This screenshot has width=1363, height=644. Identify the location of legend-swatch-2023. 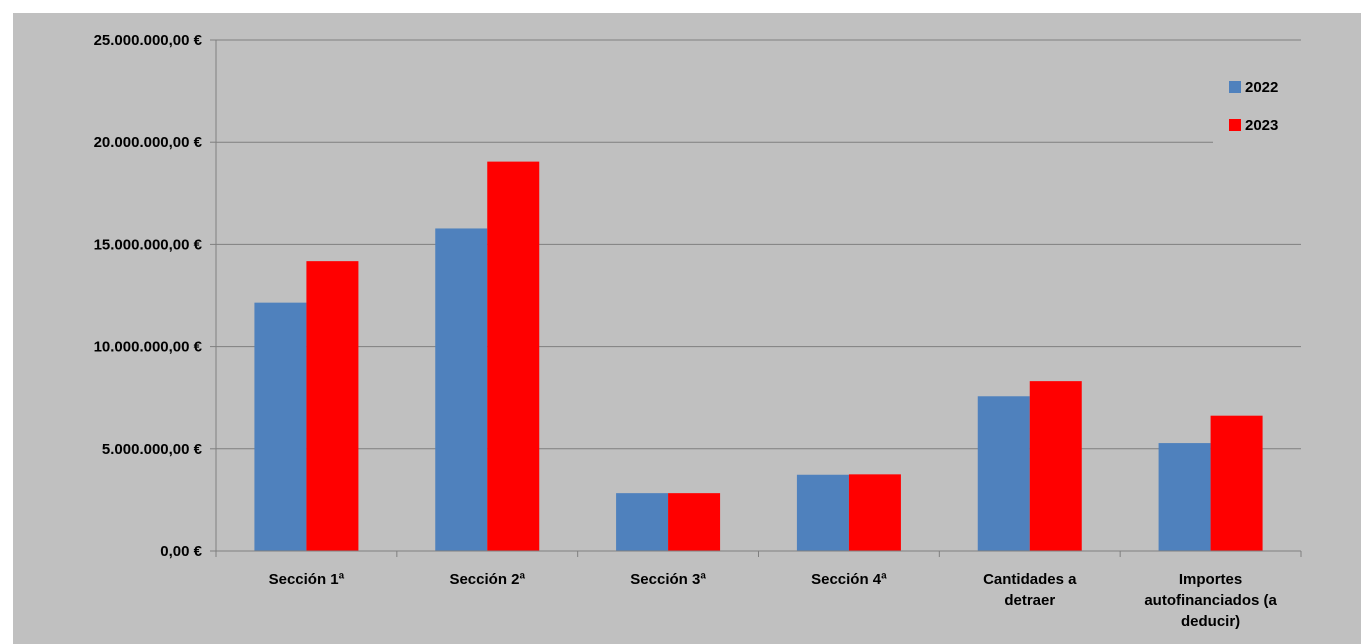
(1235, 125).